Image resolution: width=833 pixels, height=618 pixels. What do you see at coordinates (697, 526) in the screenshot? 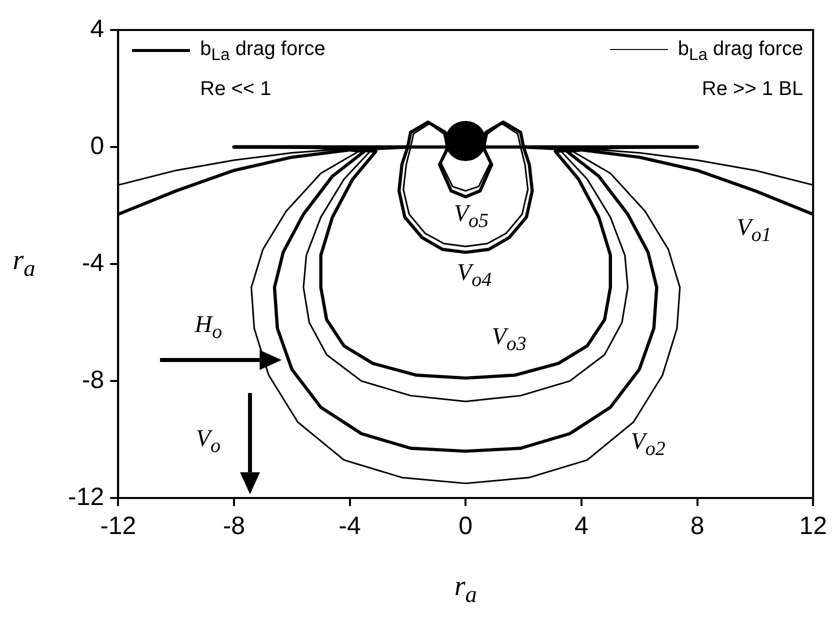
I see `x-tick-label: 8` at bounding box center [697, 526].